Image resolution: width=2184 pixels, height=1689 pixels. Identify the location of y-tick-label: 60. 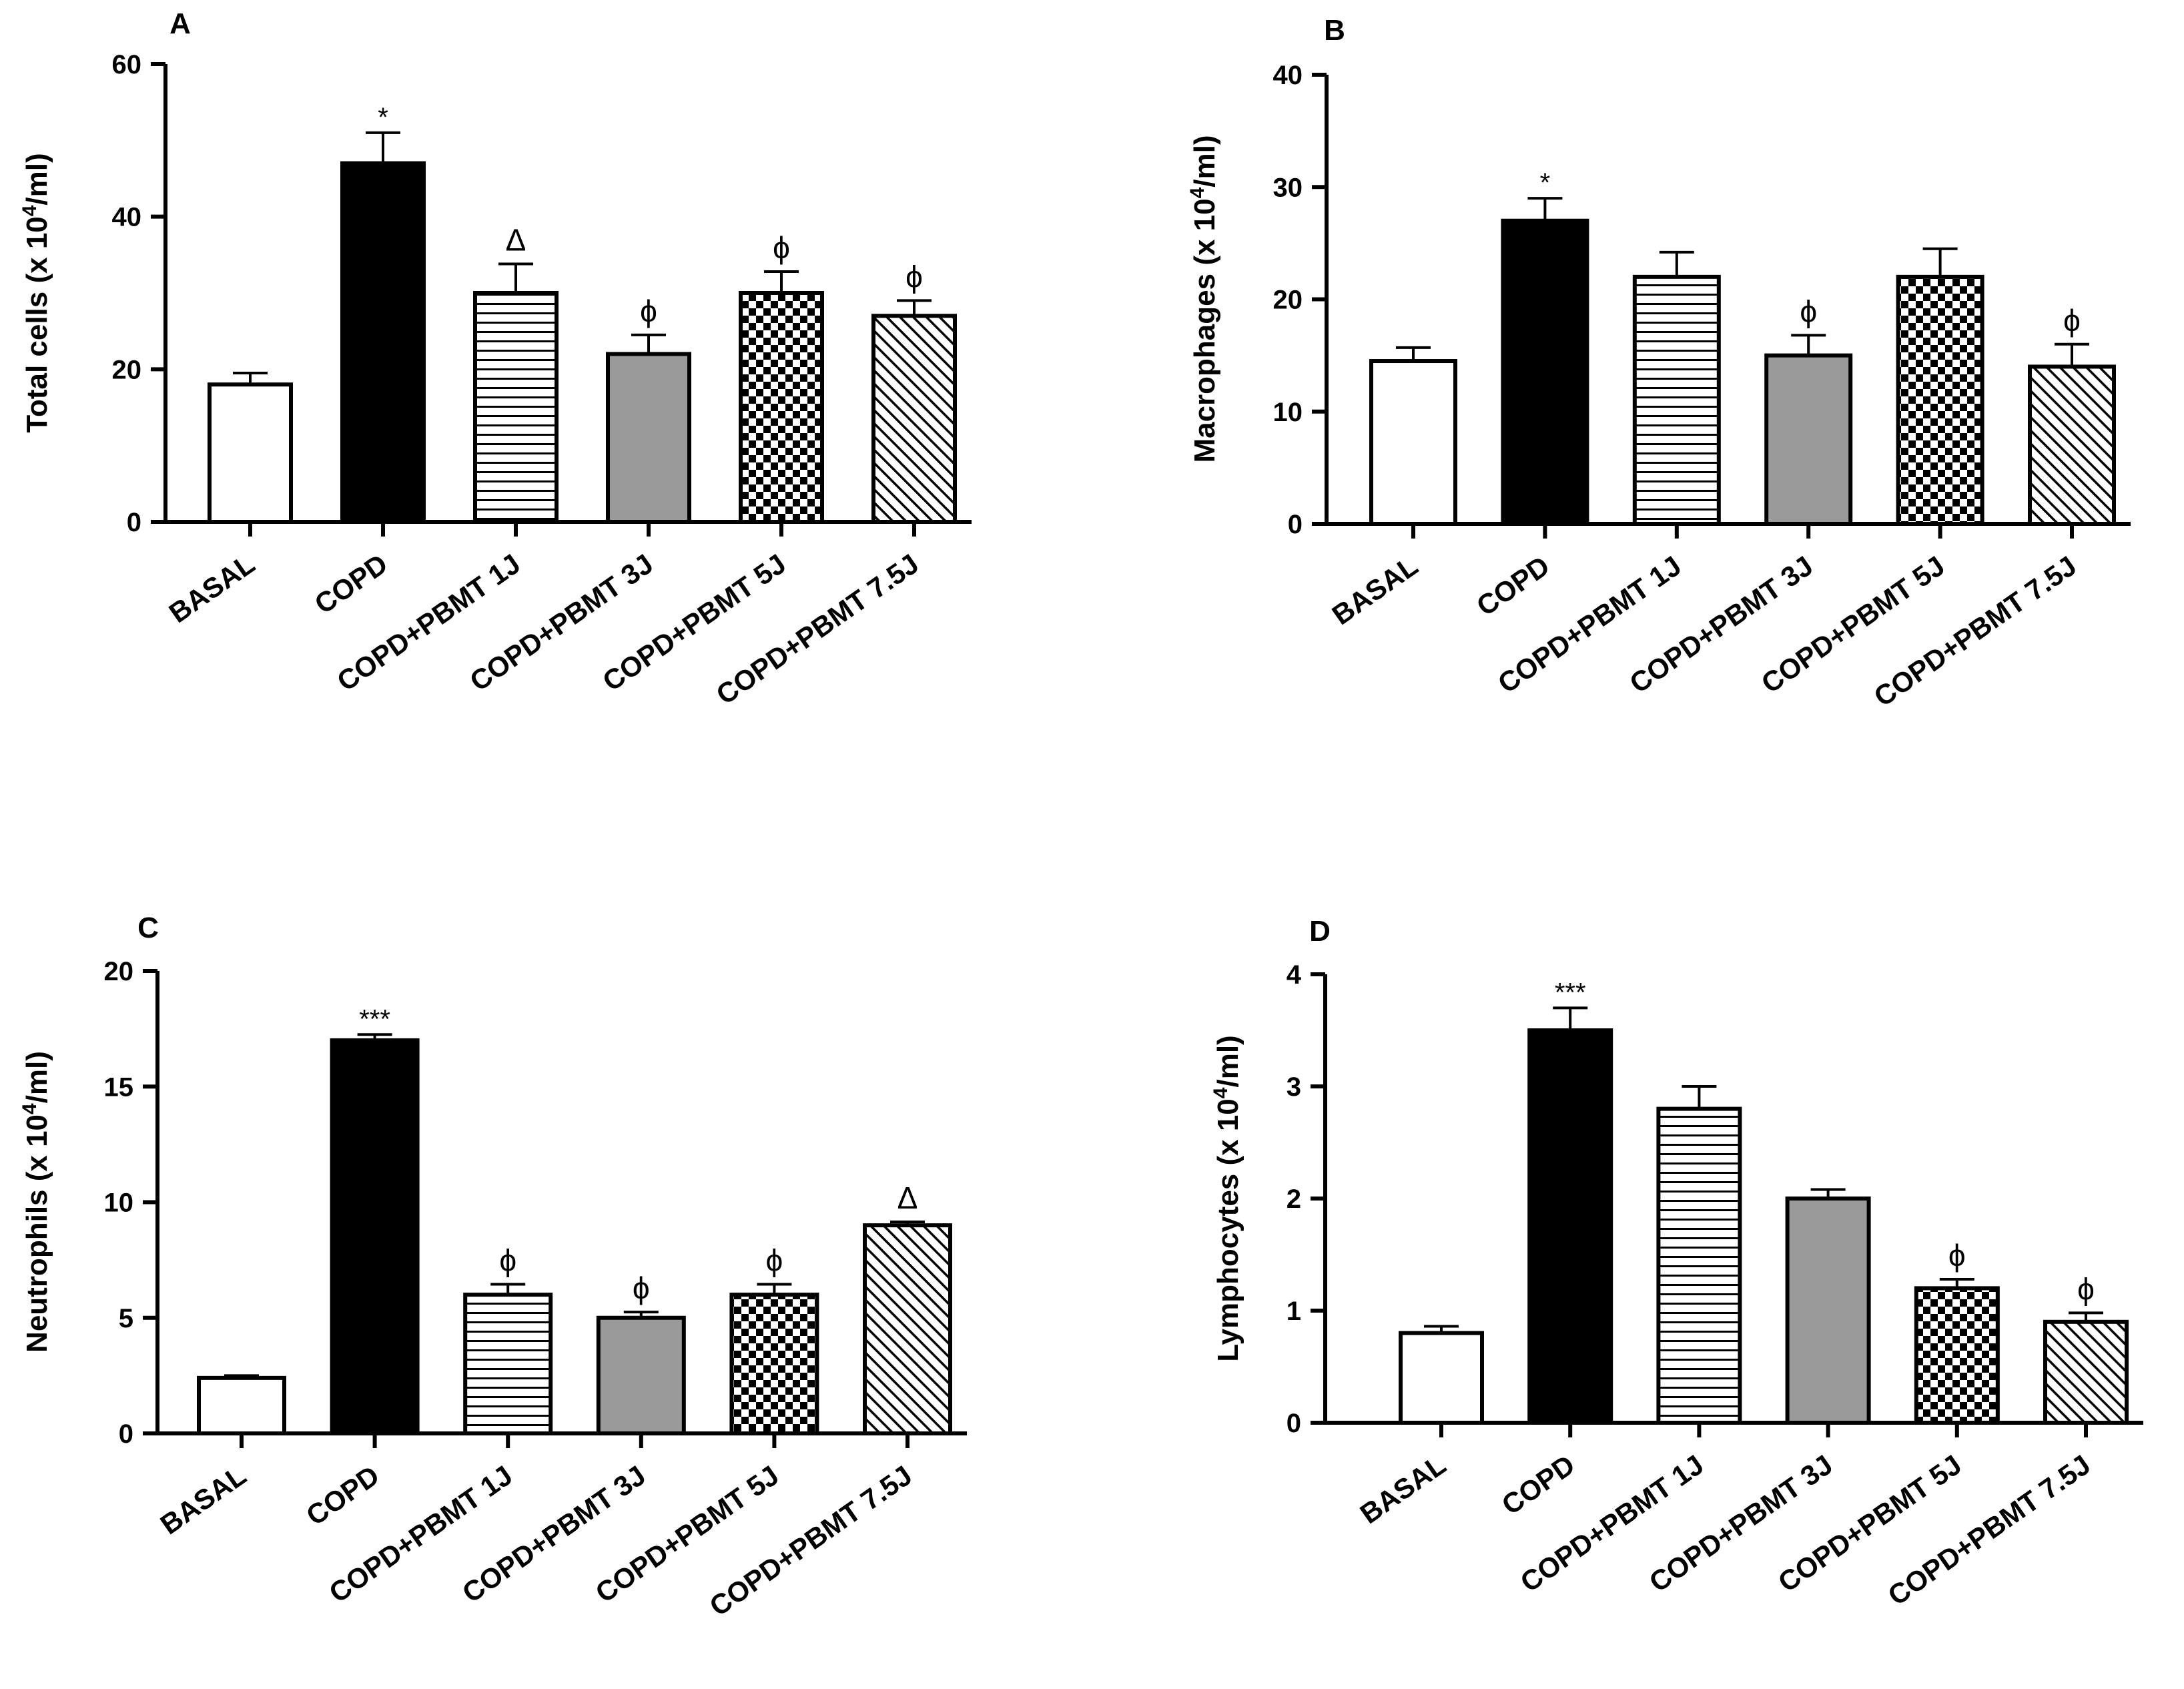
(127, 64).